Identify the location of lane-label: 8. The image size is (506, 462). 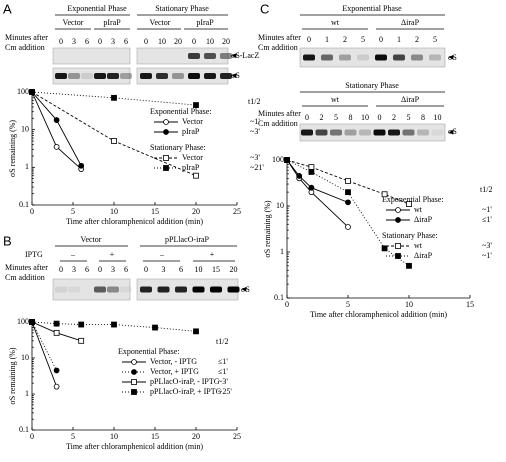
(351, 117).